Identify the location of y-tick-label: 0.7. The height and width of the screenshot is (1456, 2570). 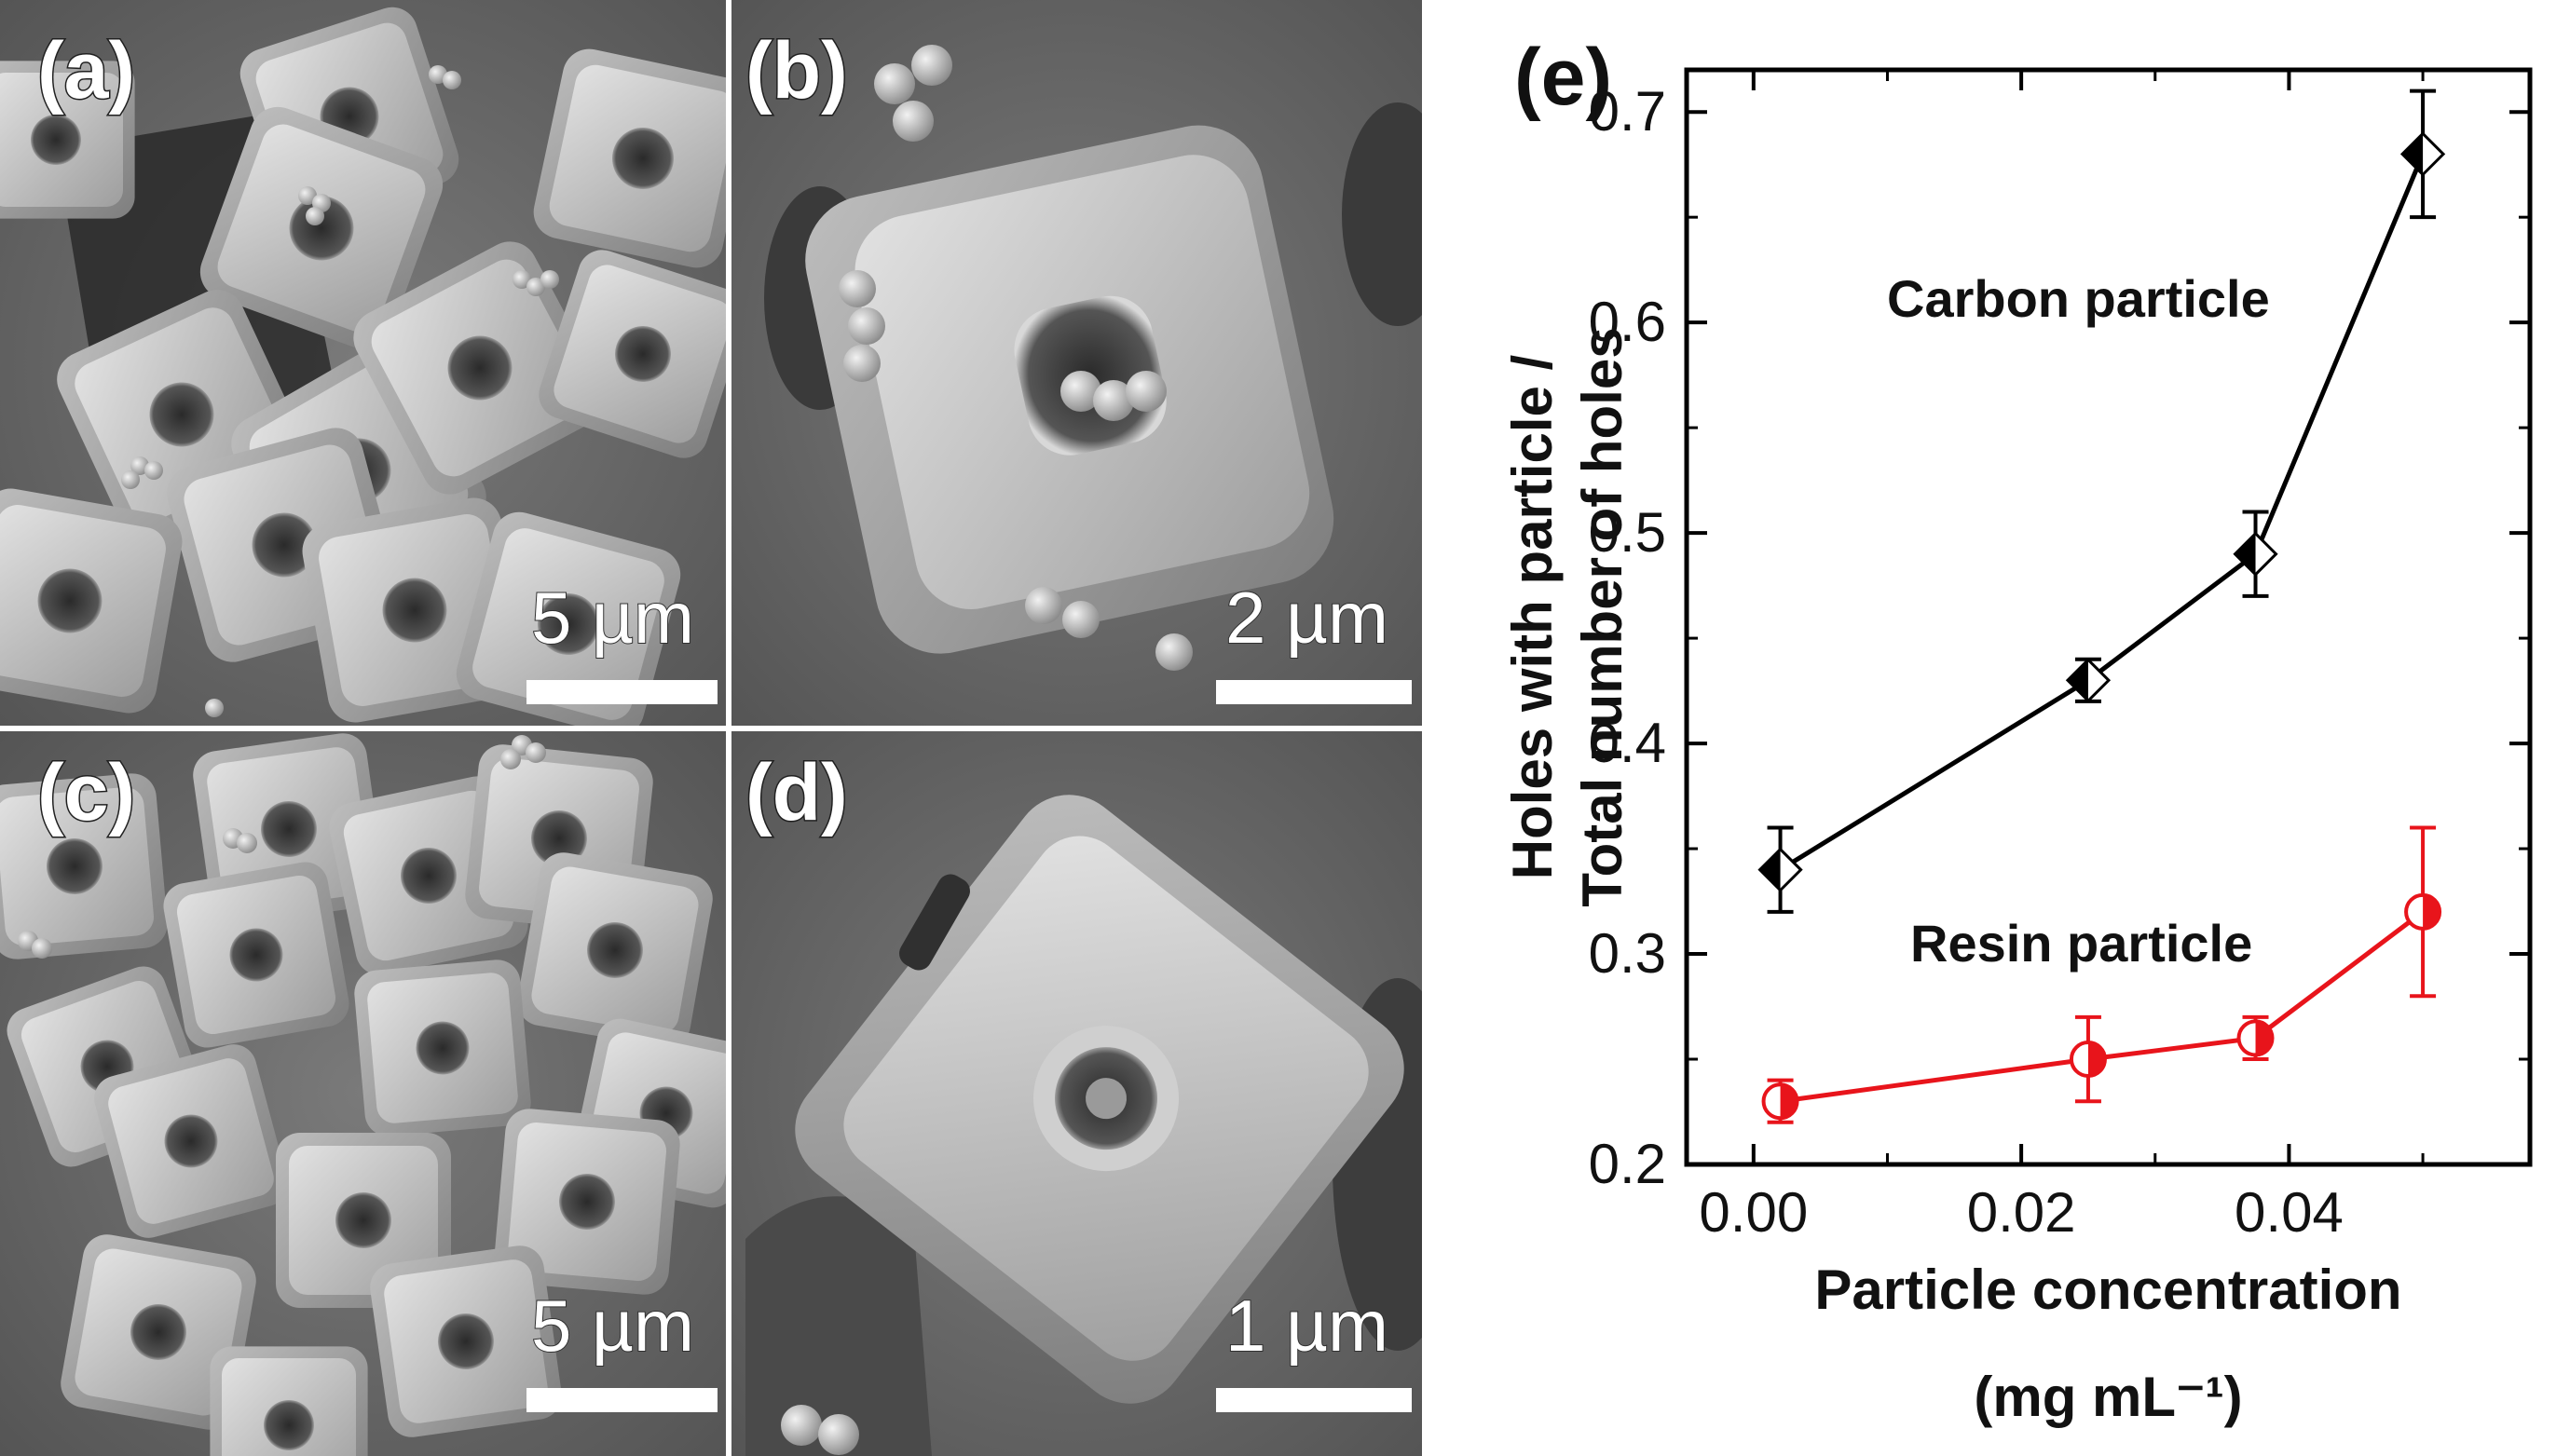
(1628, 111).